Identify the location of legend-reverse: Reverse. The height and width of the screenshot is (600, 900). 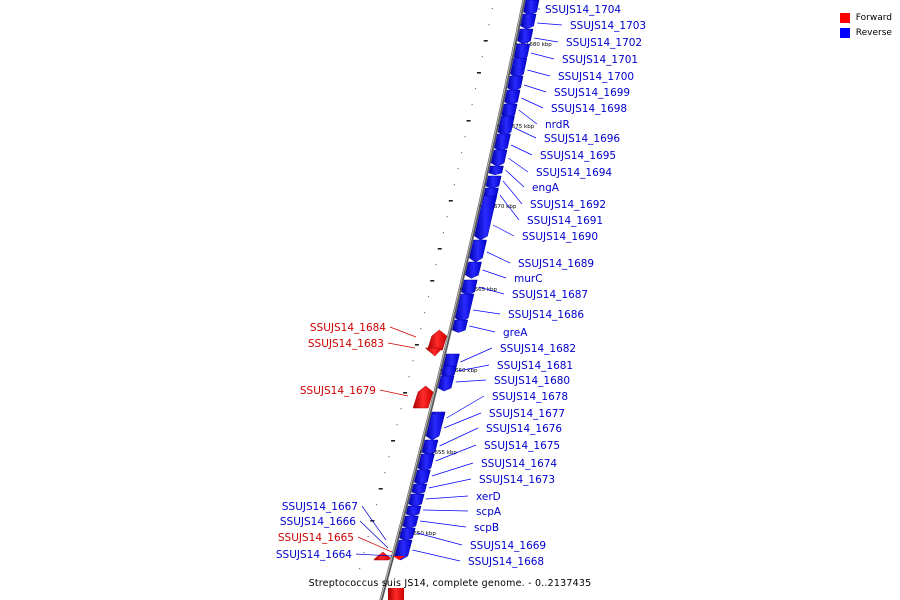
(865, 32).